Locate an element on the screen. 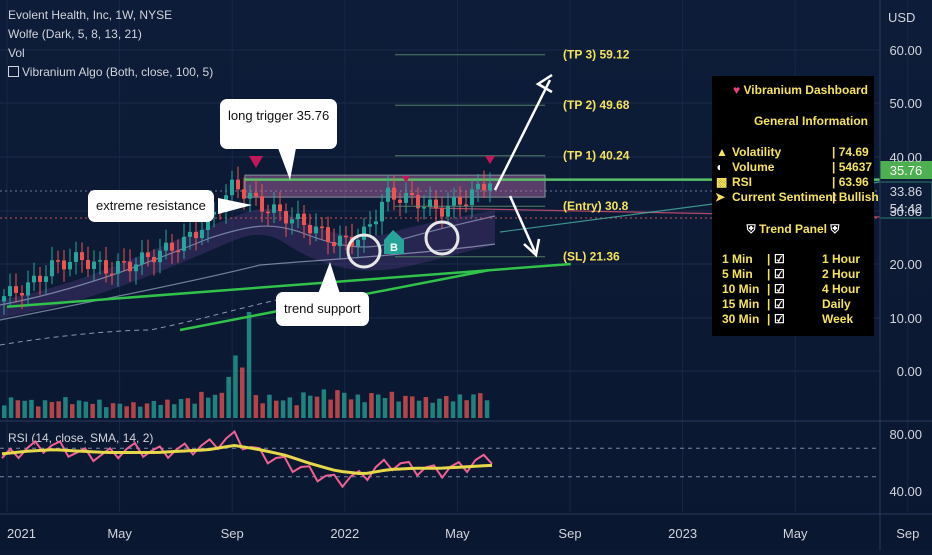 The image size is (932, 555). volatility-label: Volatility is located at coordinates (757, 152).